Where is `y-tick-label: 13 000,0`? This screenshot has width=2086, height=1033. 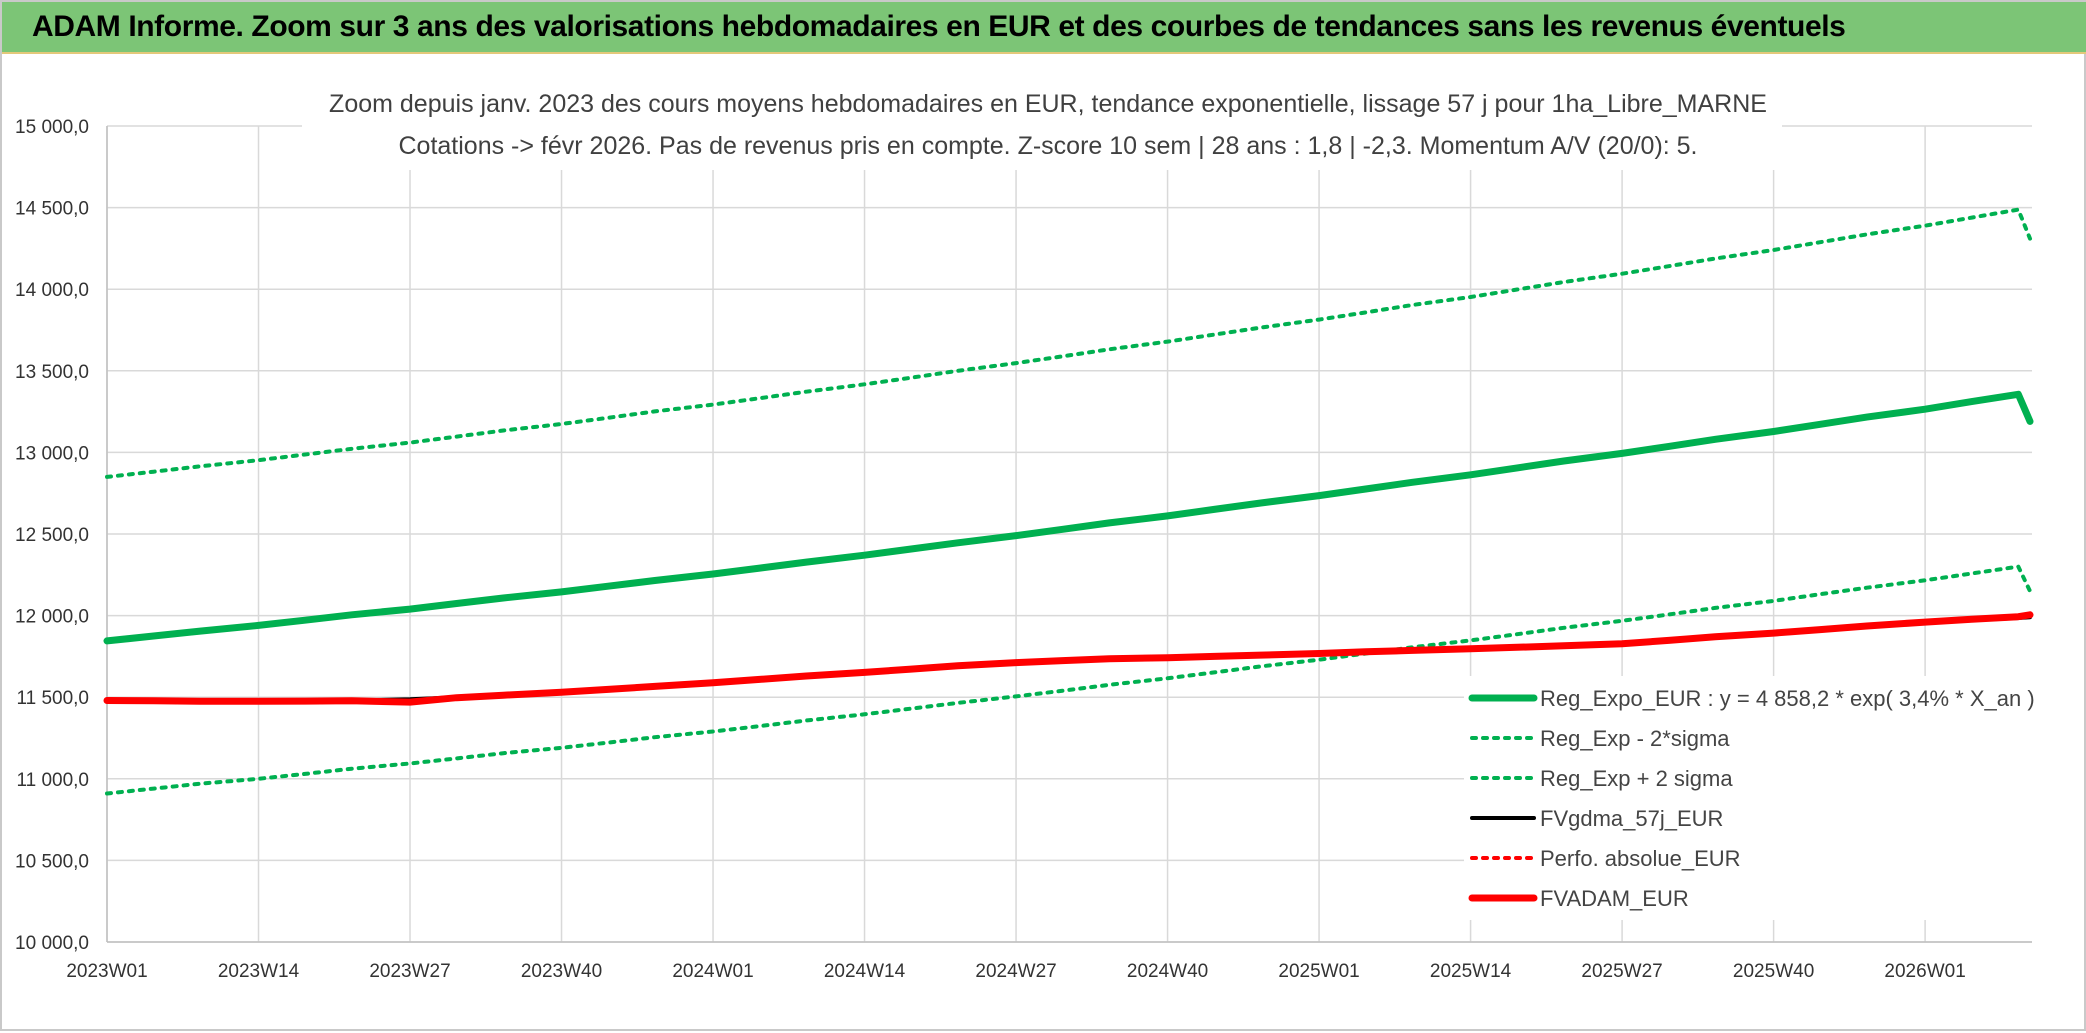
y-tick-label: 13 000,0 is located at coordinates (52, 453).